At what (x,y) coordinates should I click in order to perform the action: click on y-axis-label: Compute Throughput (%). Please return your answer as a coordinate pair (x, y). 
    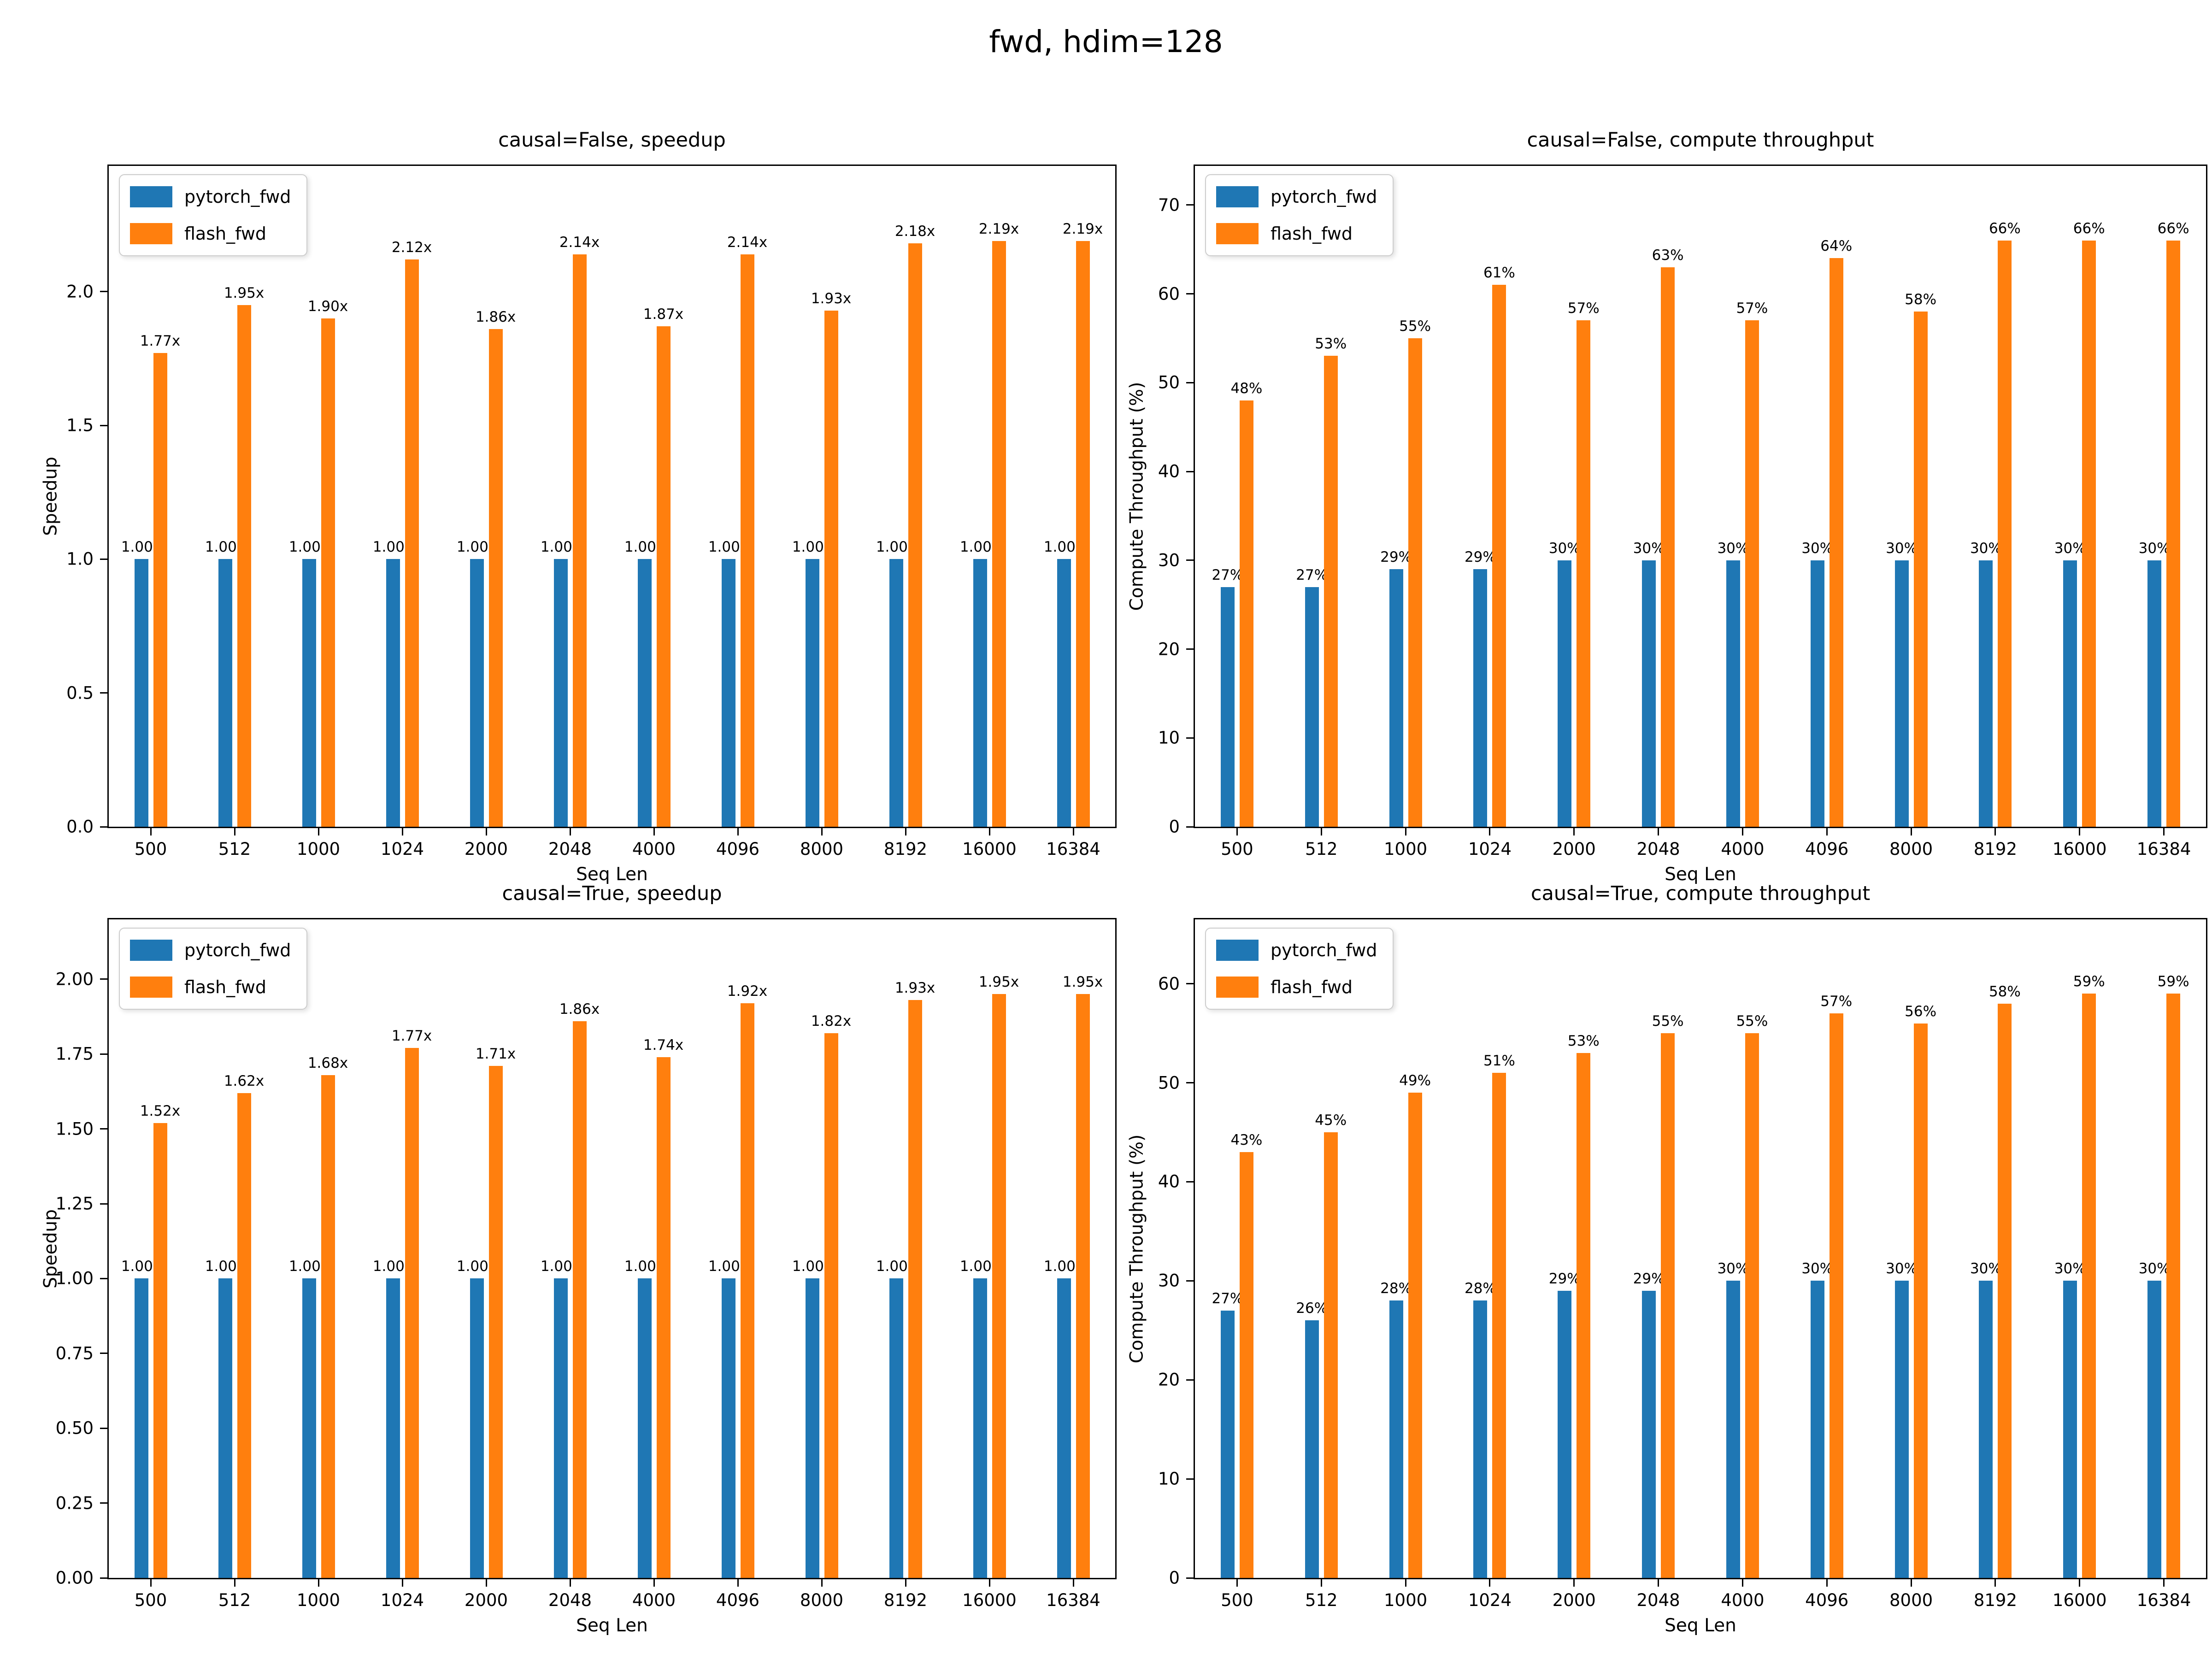
    Looking at the image, I should click on (1136, 1248).